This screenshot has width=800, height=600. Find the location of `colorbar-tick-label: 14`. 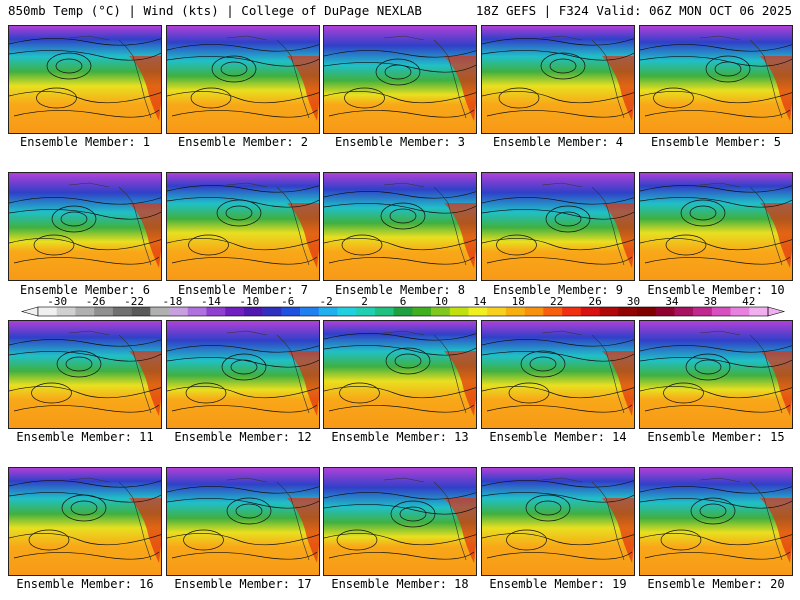

colorbar-tick-label: 14 is located at coordinates (480, 302).